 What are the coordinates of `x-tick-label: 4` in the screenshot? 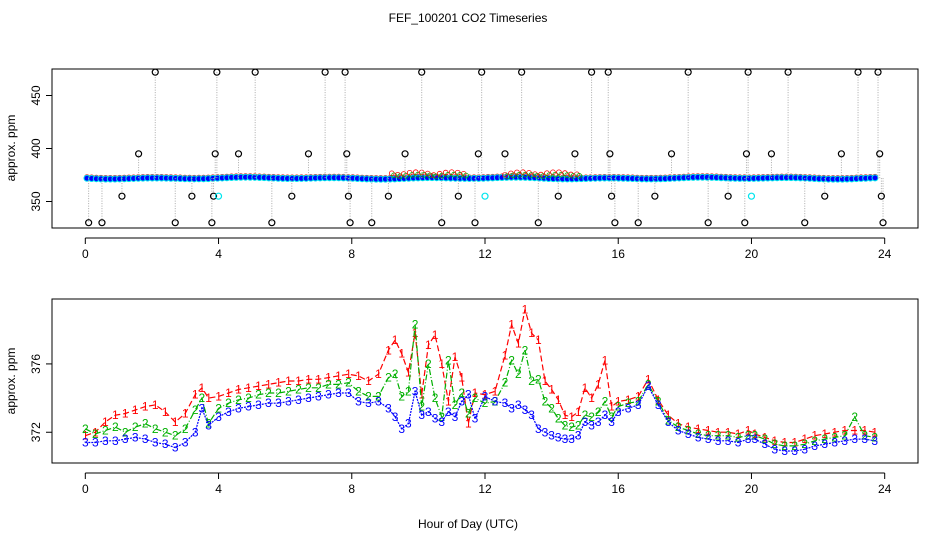 It's located at (218, 489).